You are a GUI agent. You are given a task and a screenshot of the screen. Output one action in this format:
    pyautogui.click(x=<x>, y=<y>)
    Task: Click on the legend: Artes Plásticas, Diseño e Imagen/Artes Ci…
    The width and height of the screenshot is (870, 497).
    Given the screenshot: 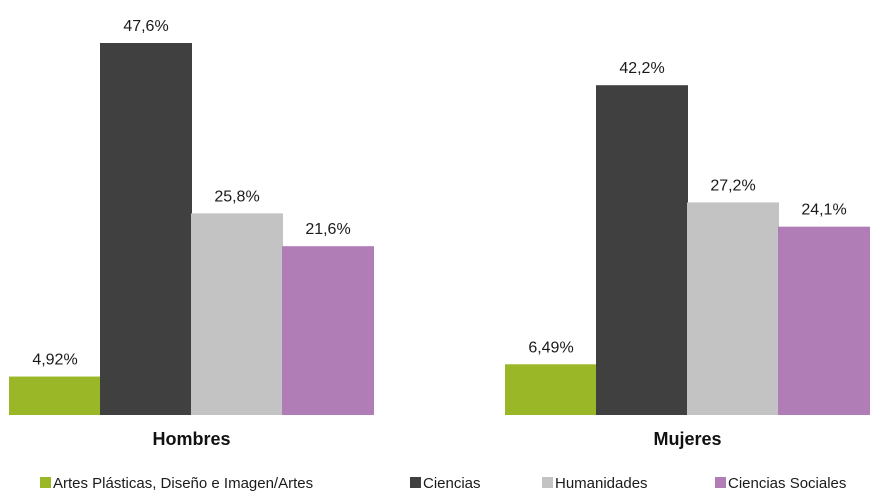 What is the action you would take?
    pyautogui.click(x=443, y=483)
    